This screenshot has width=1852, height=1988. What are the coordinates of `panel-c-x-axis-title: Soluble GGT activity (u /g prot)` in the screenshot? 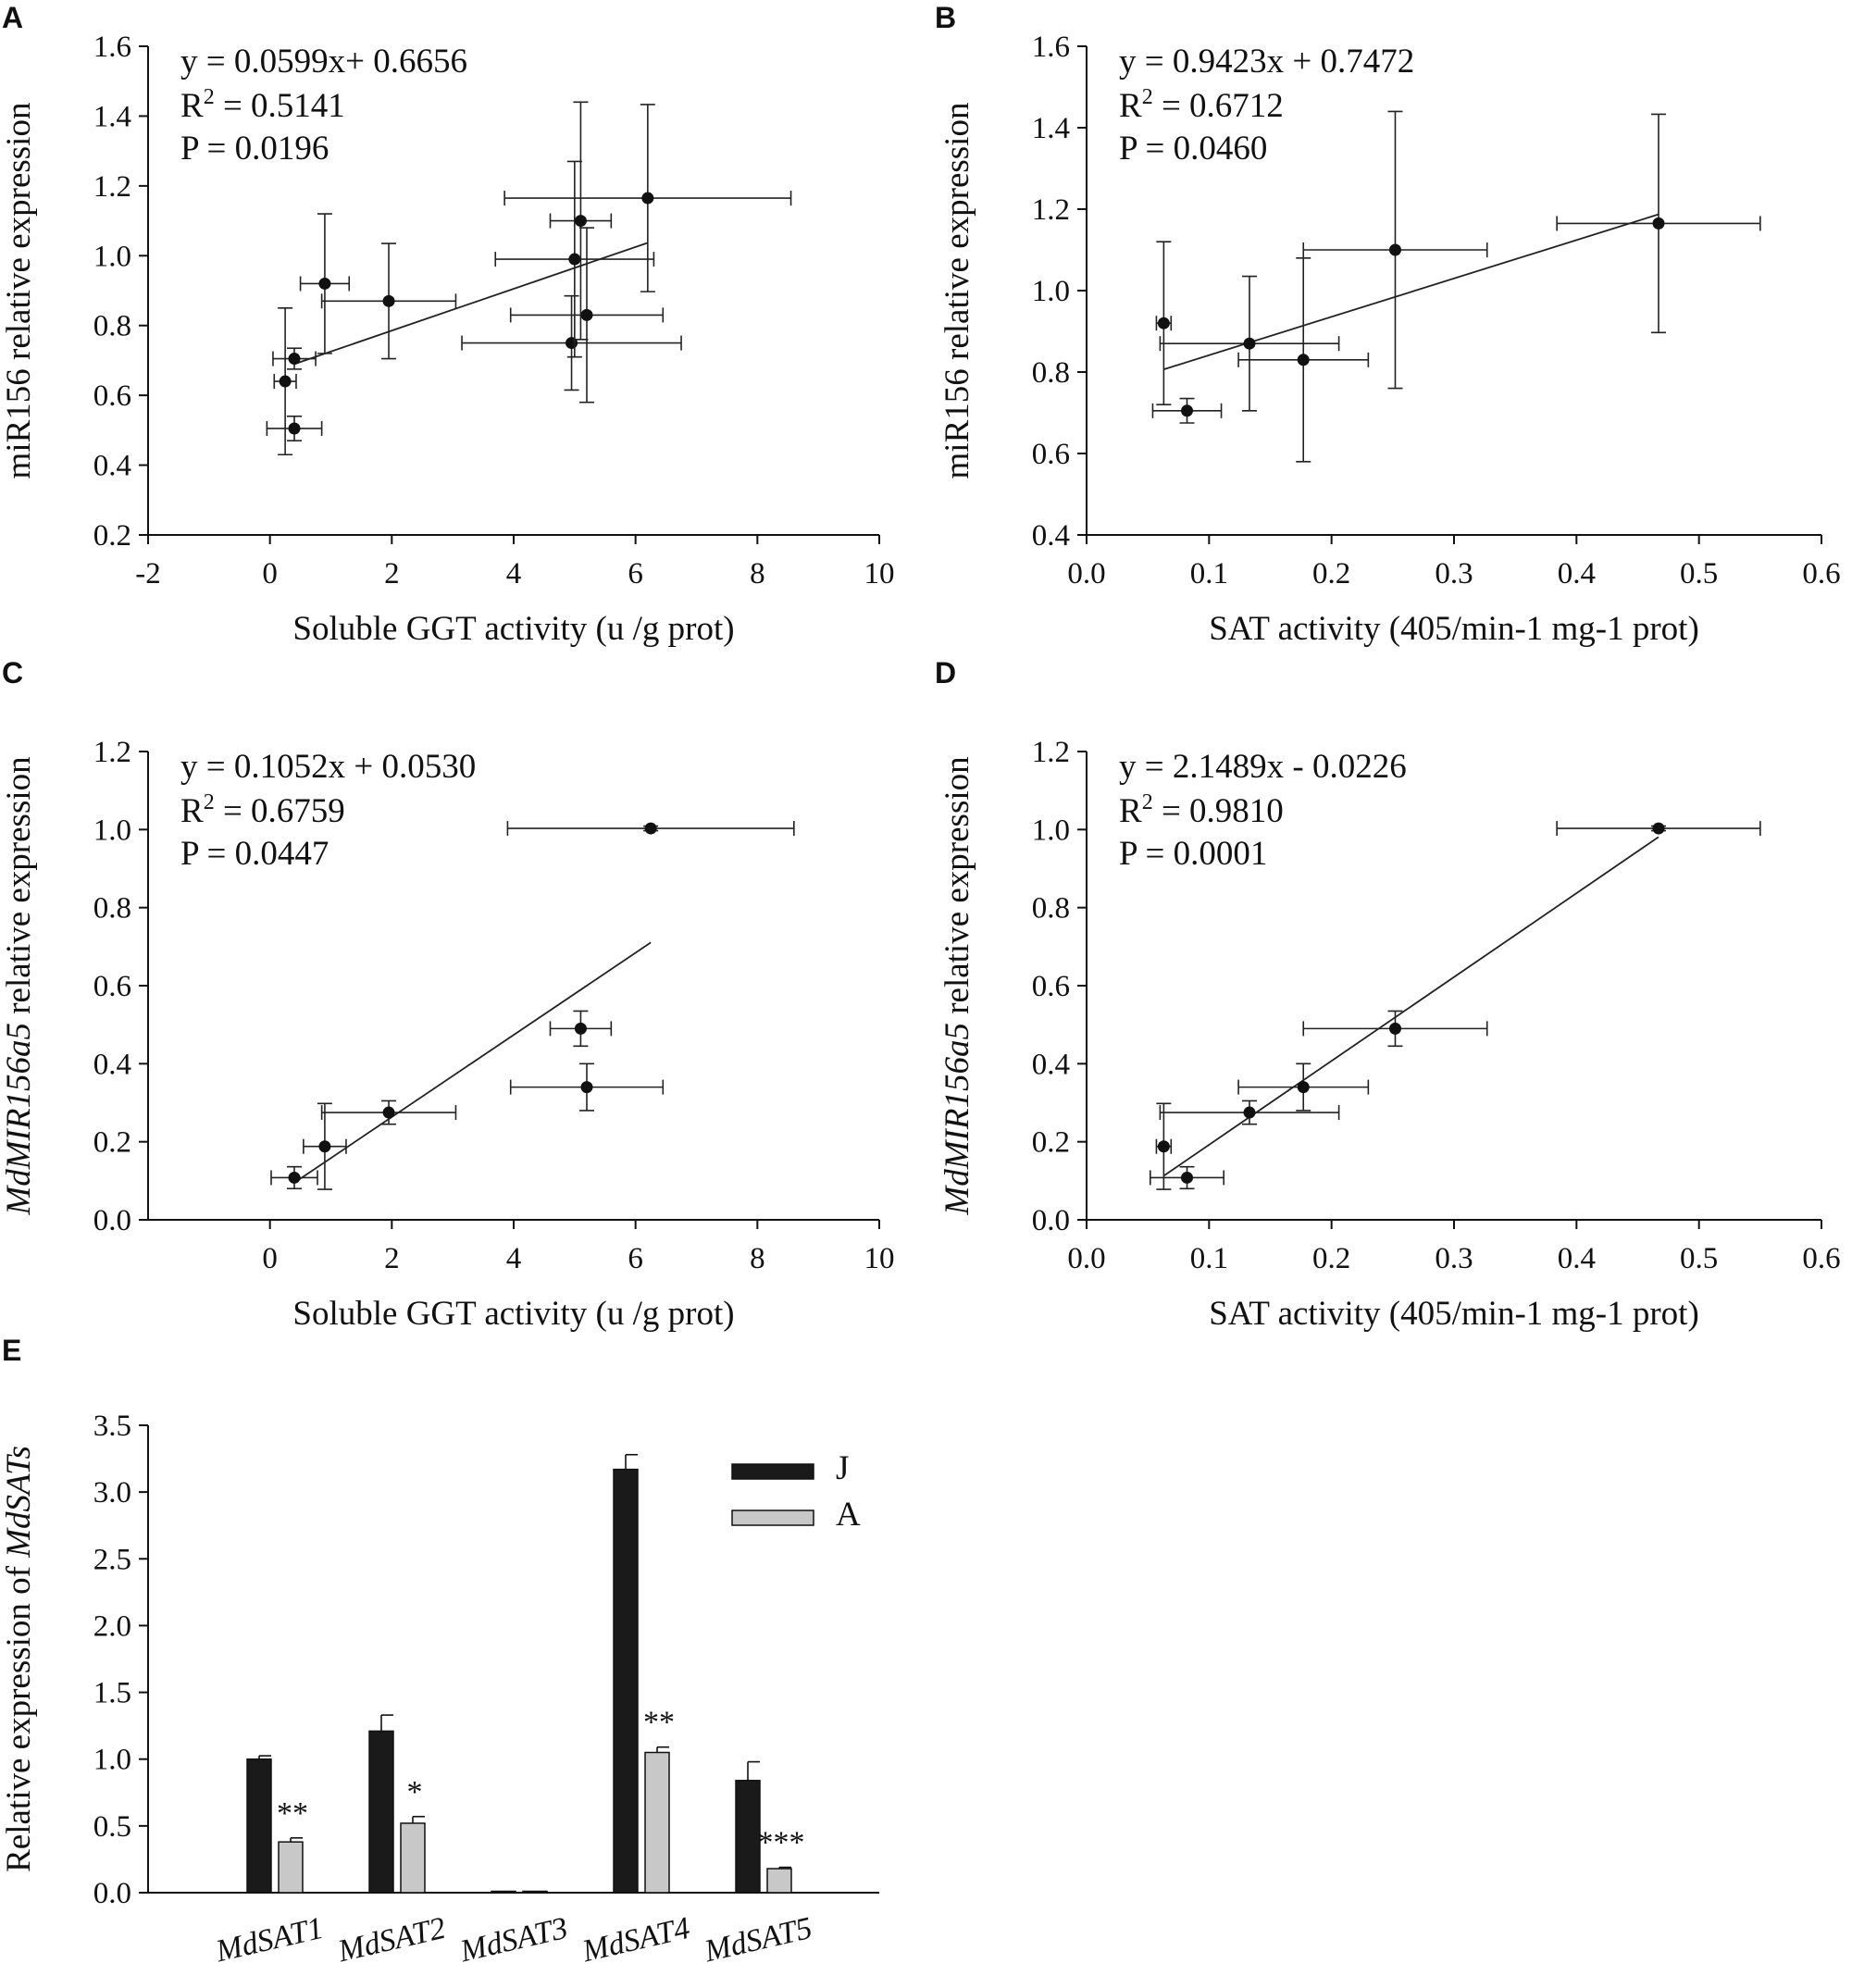 It's located at (513, 1314).